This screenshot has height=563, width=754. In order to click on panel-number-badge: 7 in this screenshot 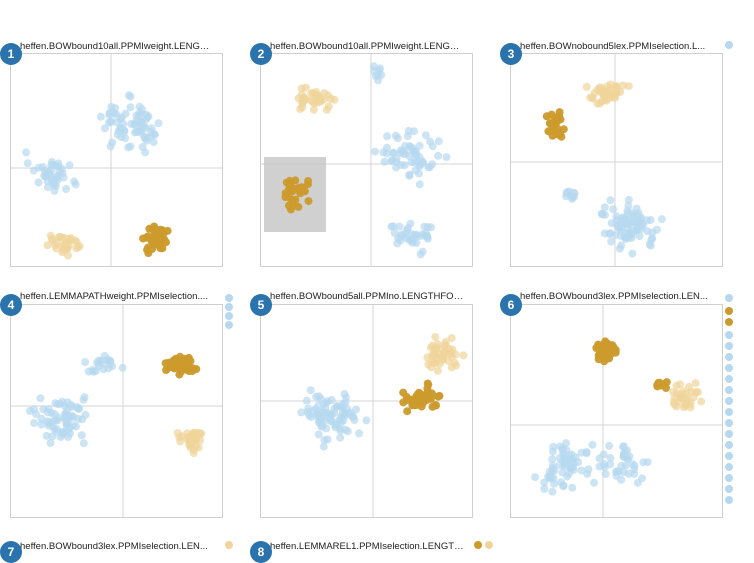, I will do `click(11, 552)`.